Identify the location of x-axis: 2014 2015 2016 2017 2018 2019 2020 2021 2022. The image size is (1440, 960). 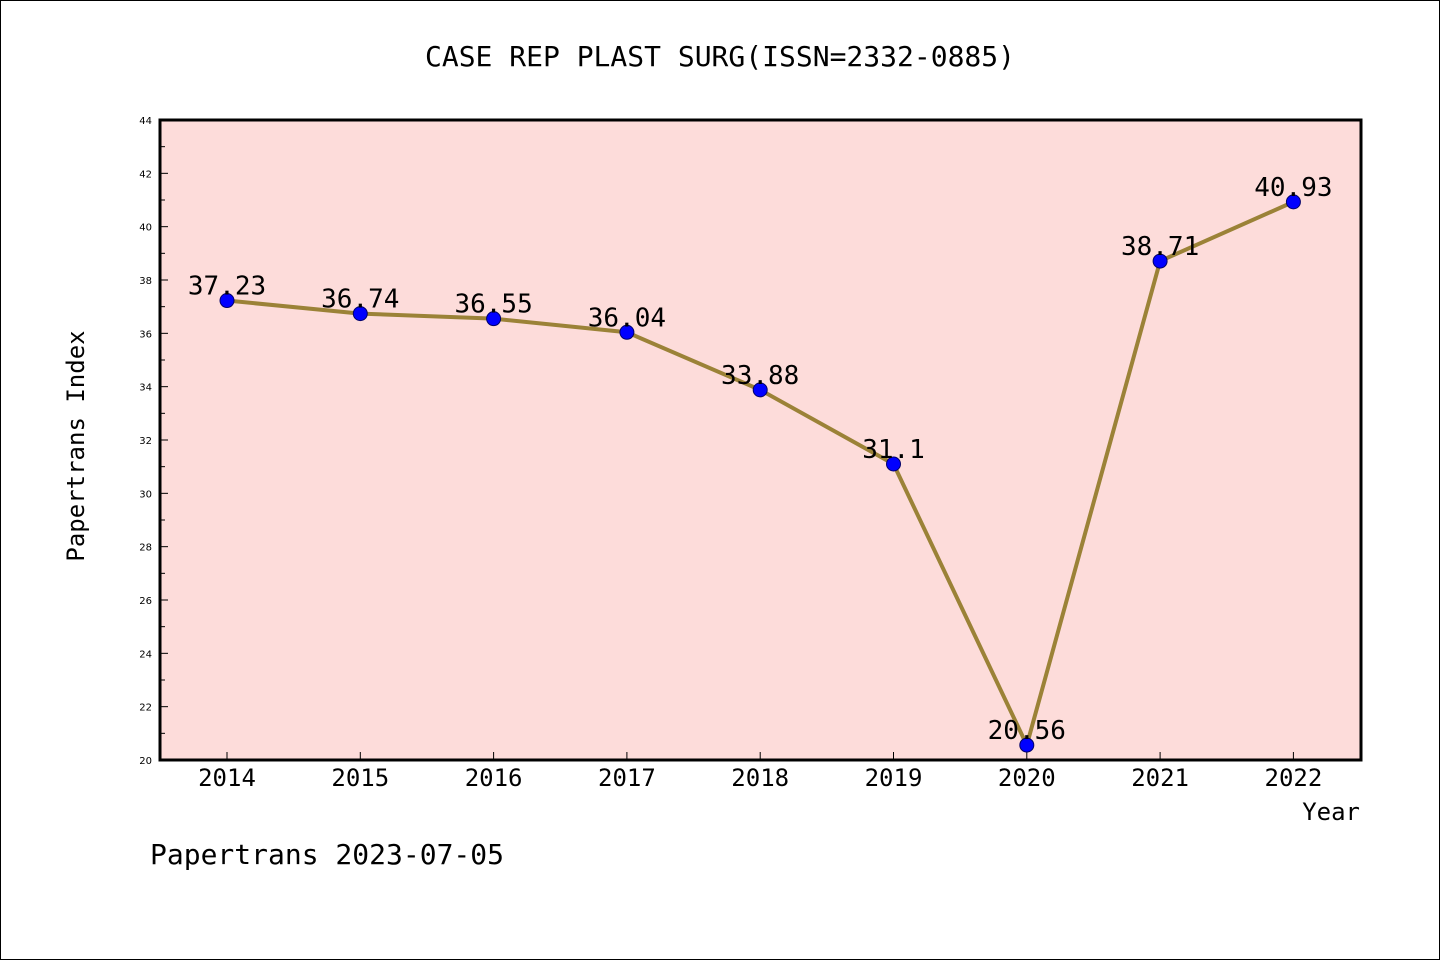
(760, 772).